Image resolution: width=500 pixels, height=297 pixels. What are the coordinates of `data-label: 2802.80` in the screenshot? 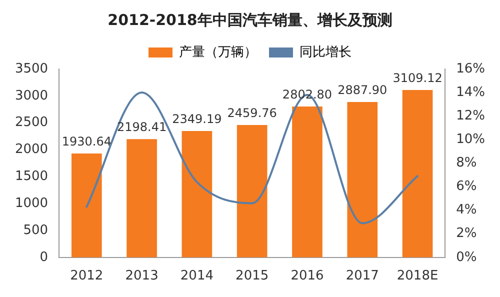 It's located at (307, 95).